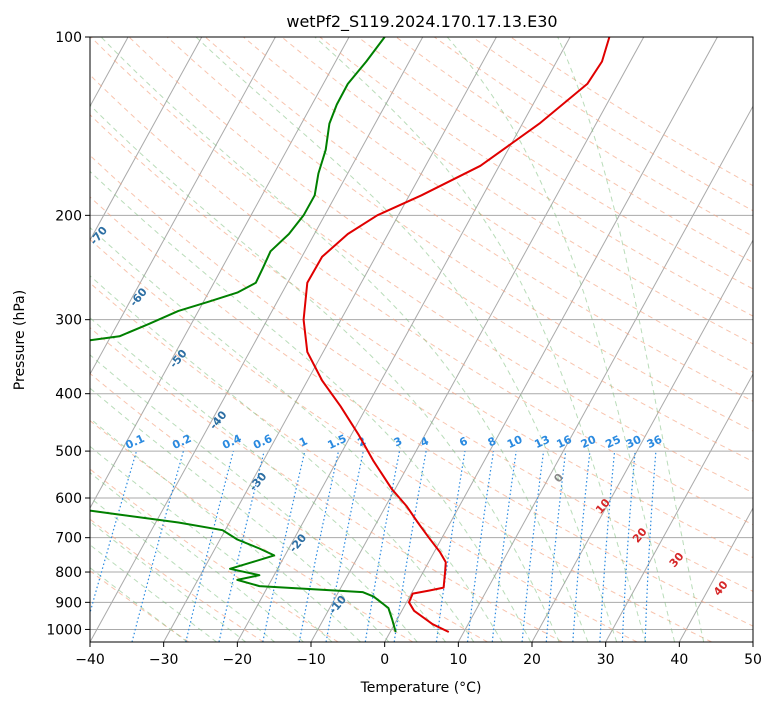 This screenshot has height=708, width=775. Describe the element at coordinates (68, 539) in the screenshot. I see `y-tick-label: 700` at that location.